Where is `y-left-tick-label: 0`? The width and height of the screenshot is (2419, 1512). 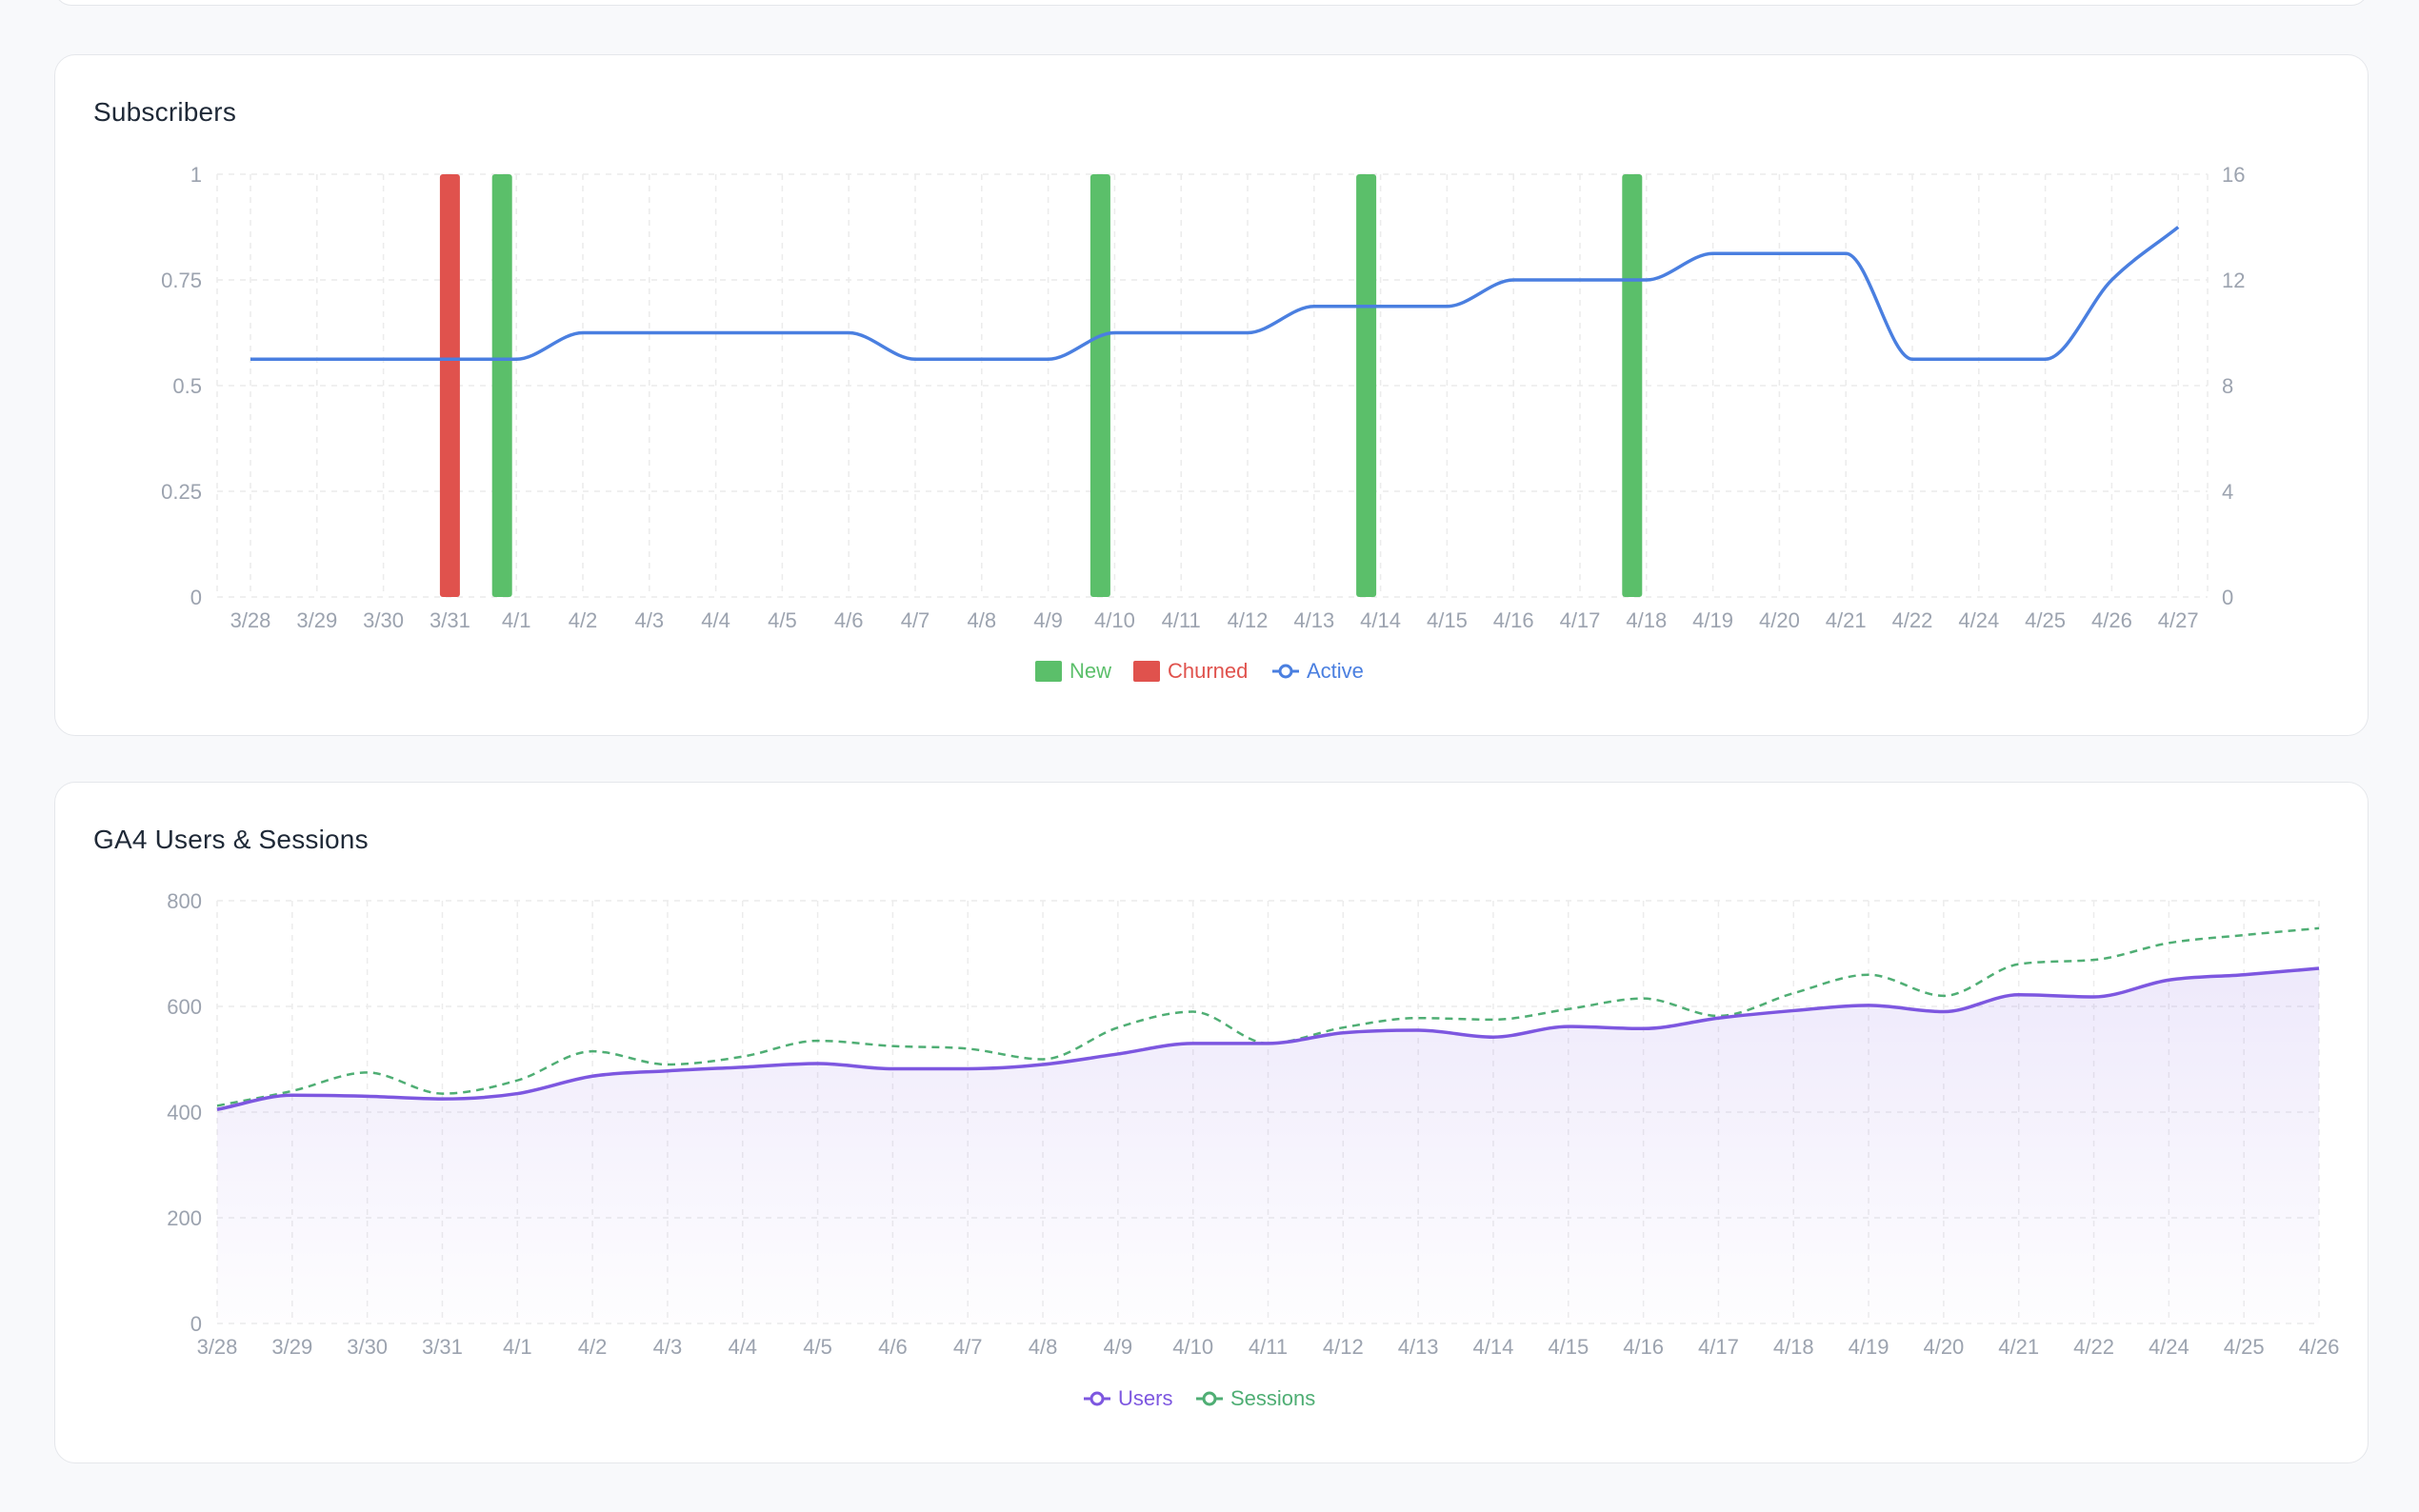 y-left-tick-label: 0 is located at coordinates (196, 597).